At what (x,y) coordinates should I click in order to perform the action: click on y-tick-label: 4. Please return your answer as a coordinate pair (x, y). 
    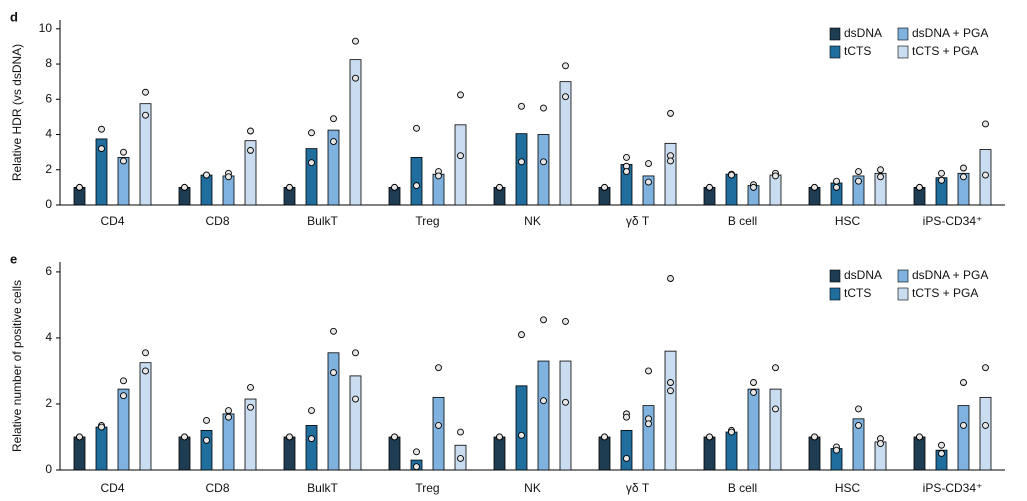
    Looking at the image, I should click on (48, 337).